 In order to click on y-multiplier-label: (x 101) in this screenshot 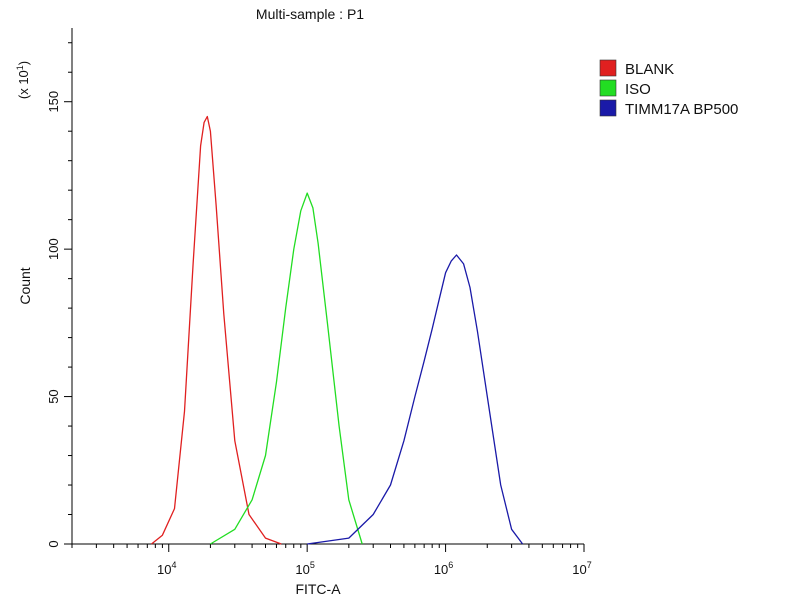, I will do `click(23, 80)`.